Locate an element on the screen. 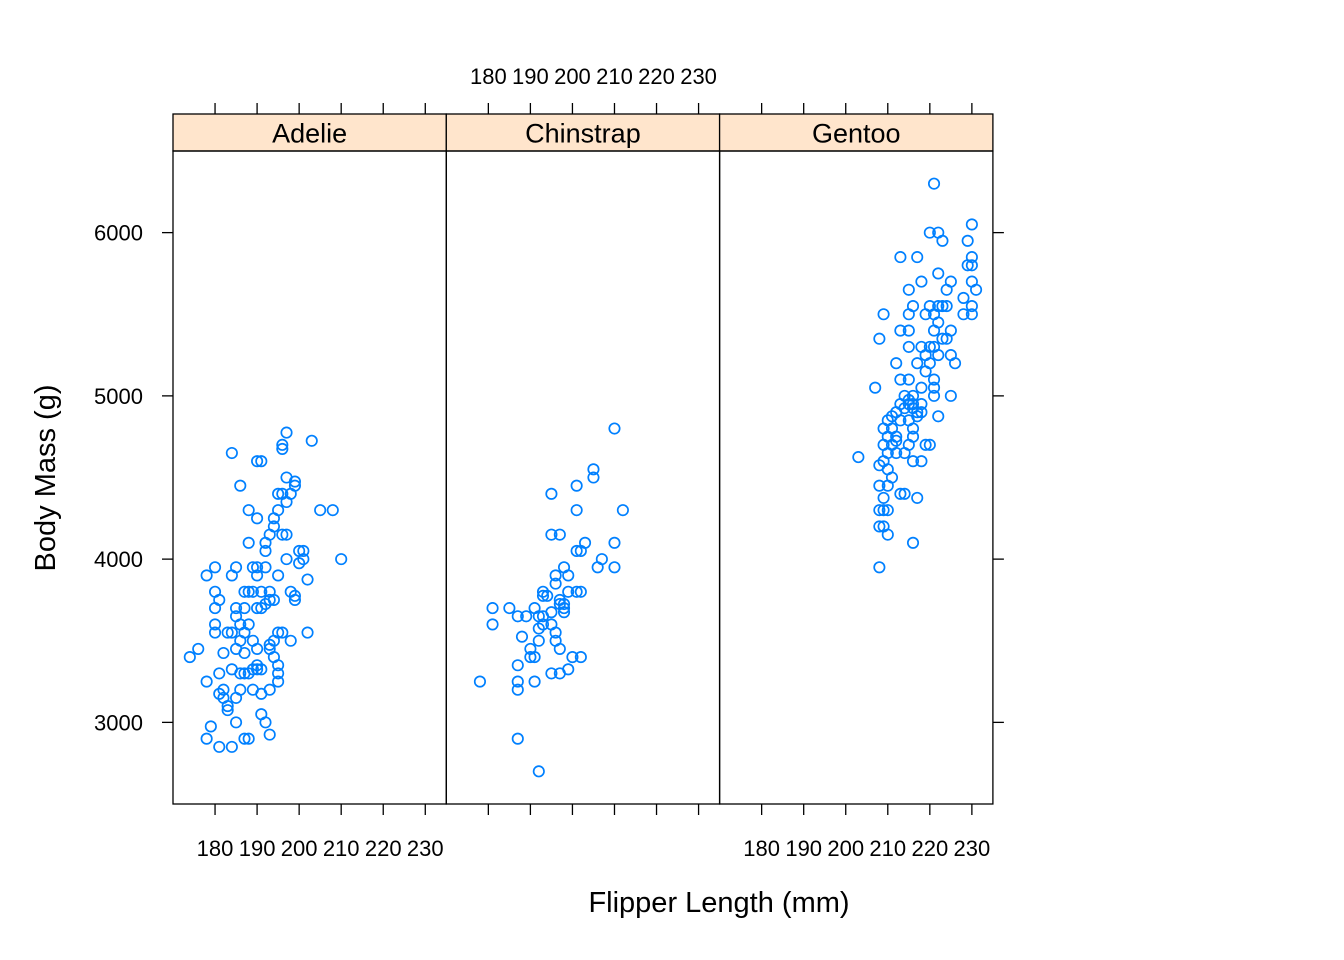 This screenshot has height=960, width=1344. strip-label-chinstrap: Chinstrap is located at coordinates (583, 134).